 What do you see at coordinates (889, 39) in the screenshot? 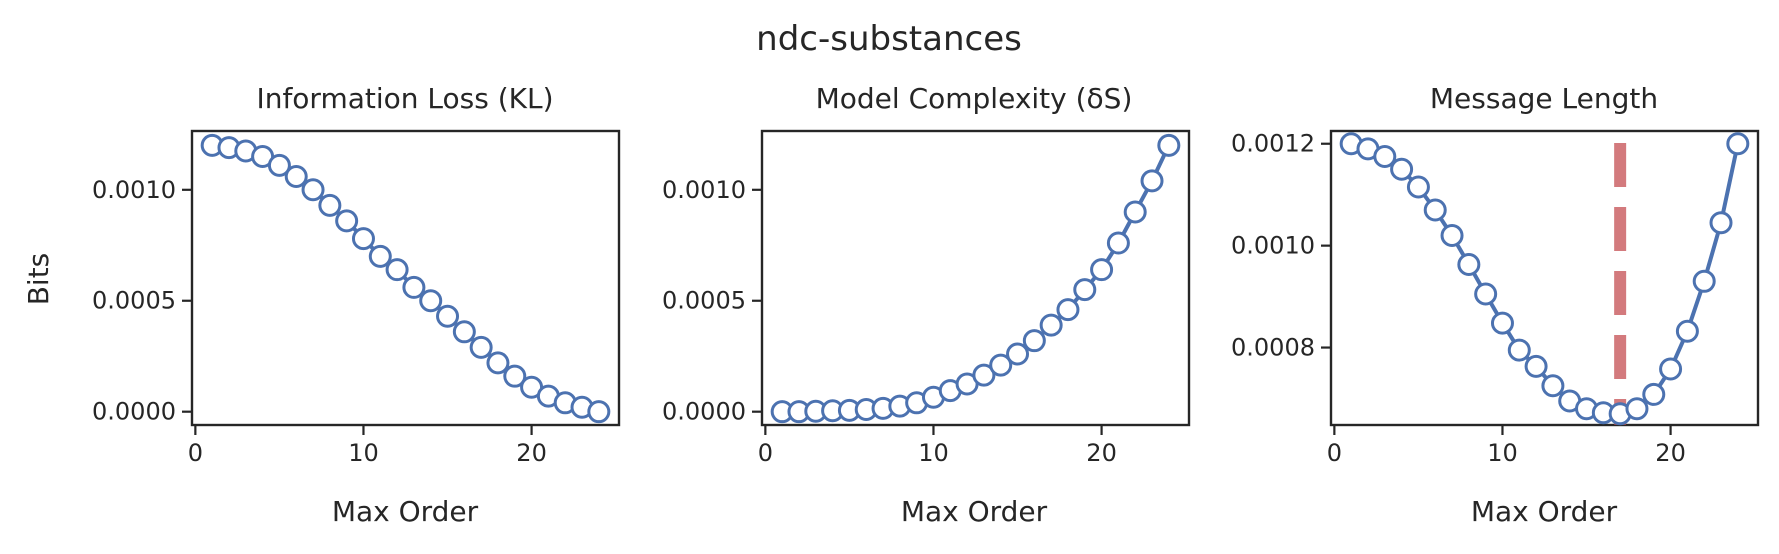
I see `figure-title: ndc-substances` at bounding box center [889, 39].